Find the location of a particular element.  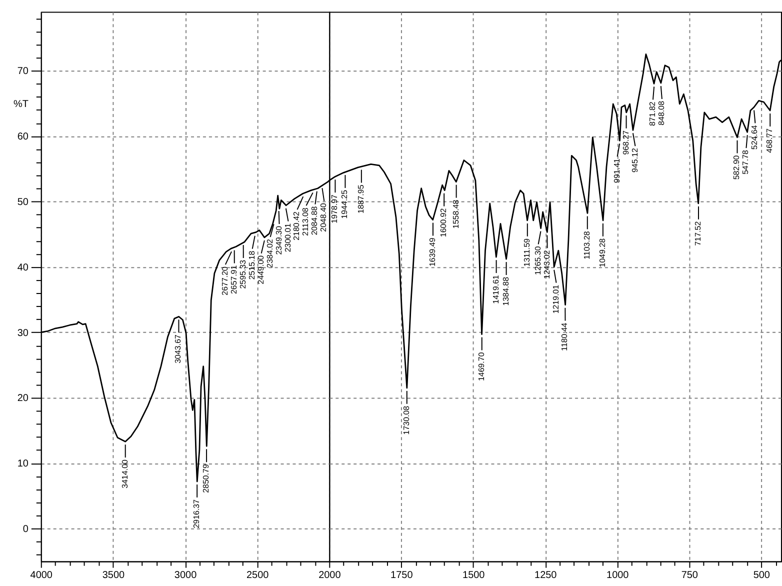

y-tick-label: 10 is located at coordinates (23, 464).